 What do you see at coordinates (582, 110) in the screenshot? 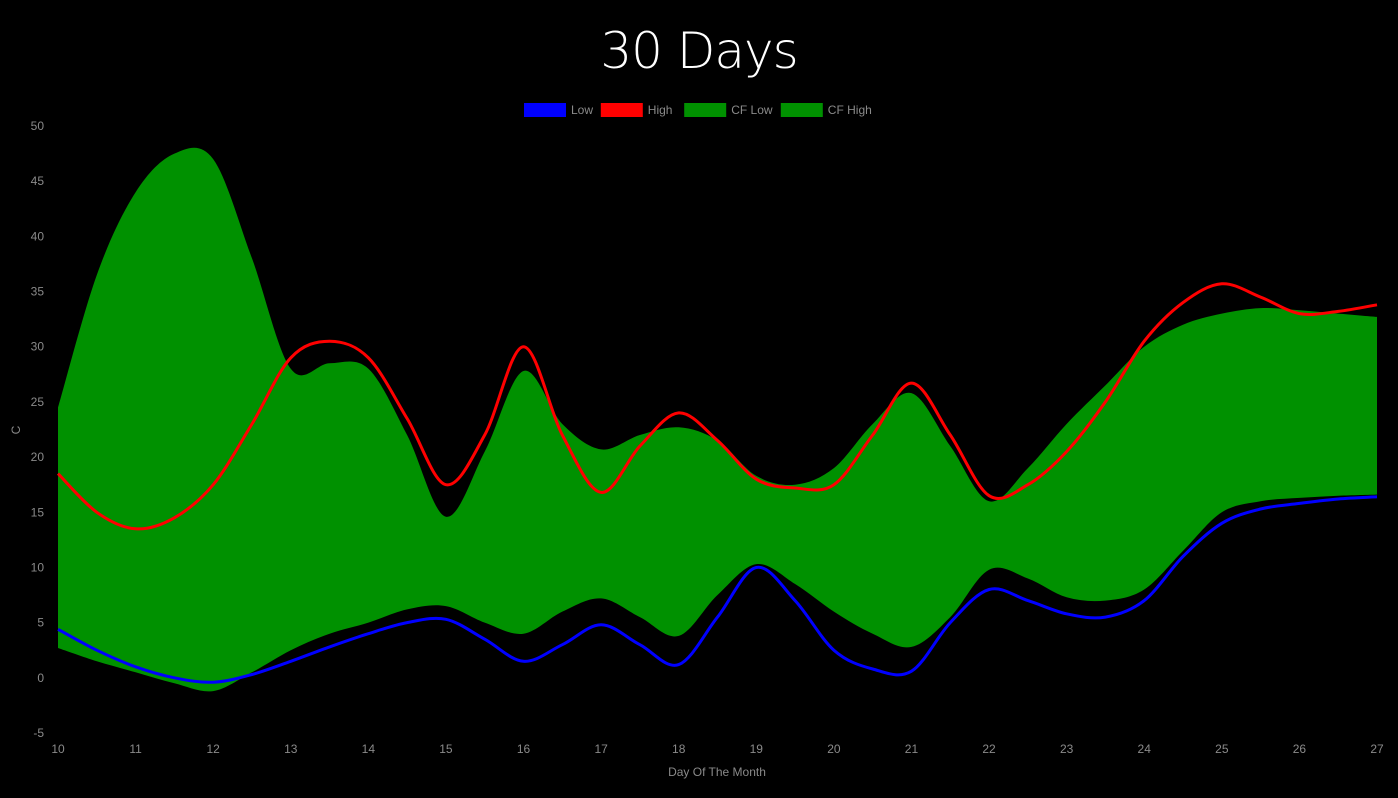
I see `legend-label: Low` at bounding box center [582, 110].